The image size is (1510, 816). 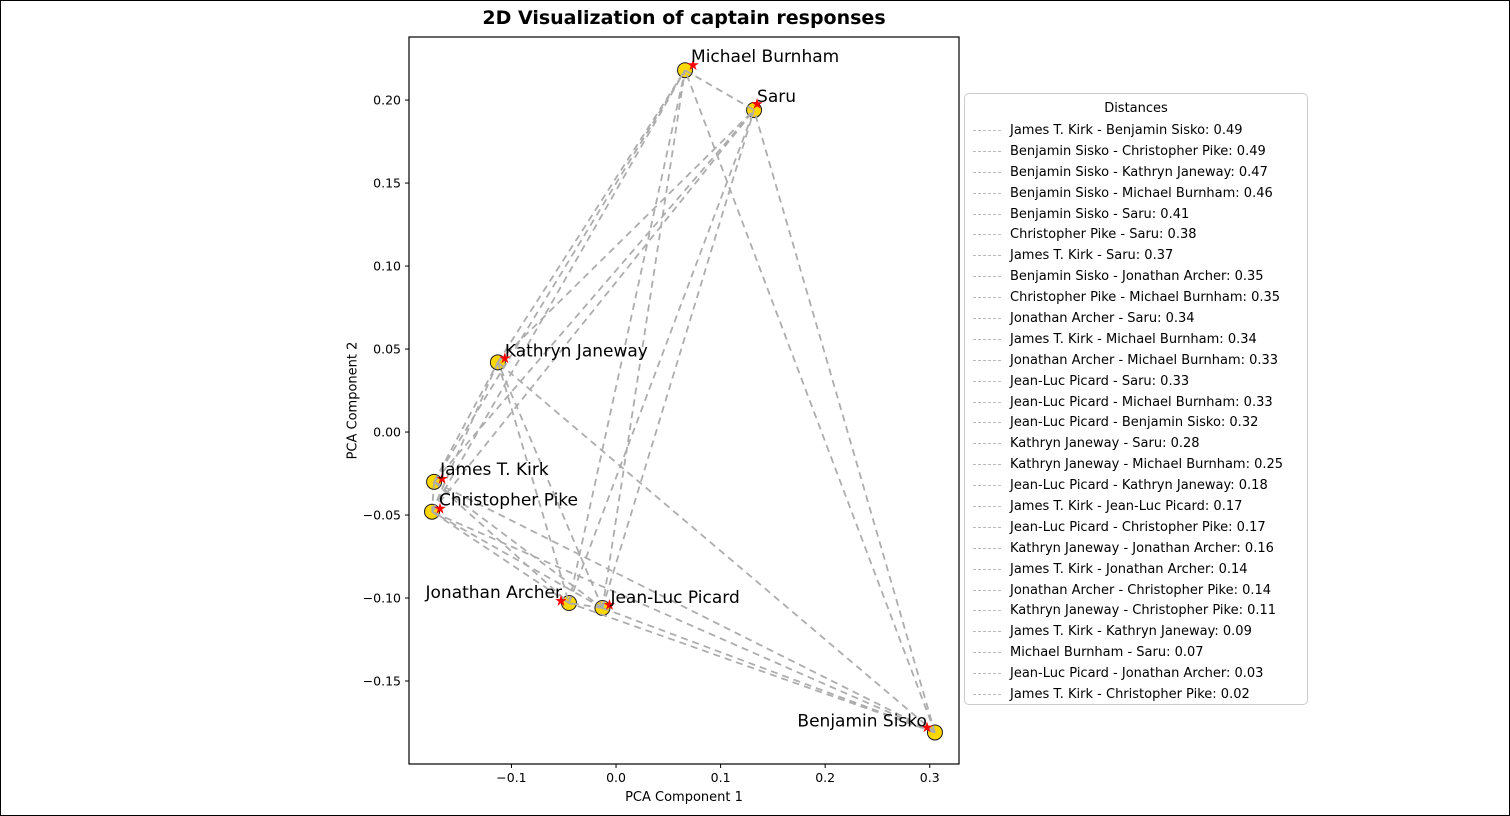 I want to click on y-tick-label: 0.15, so click(x=387, y=183).